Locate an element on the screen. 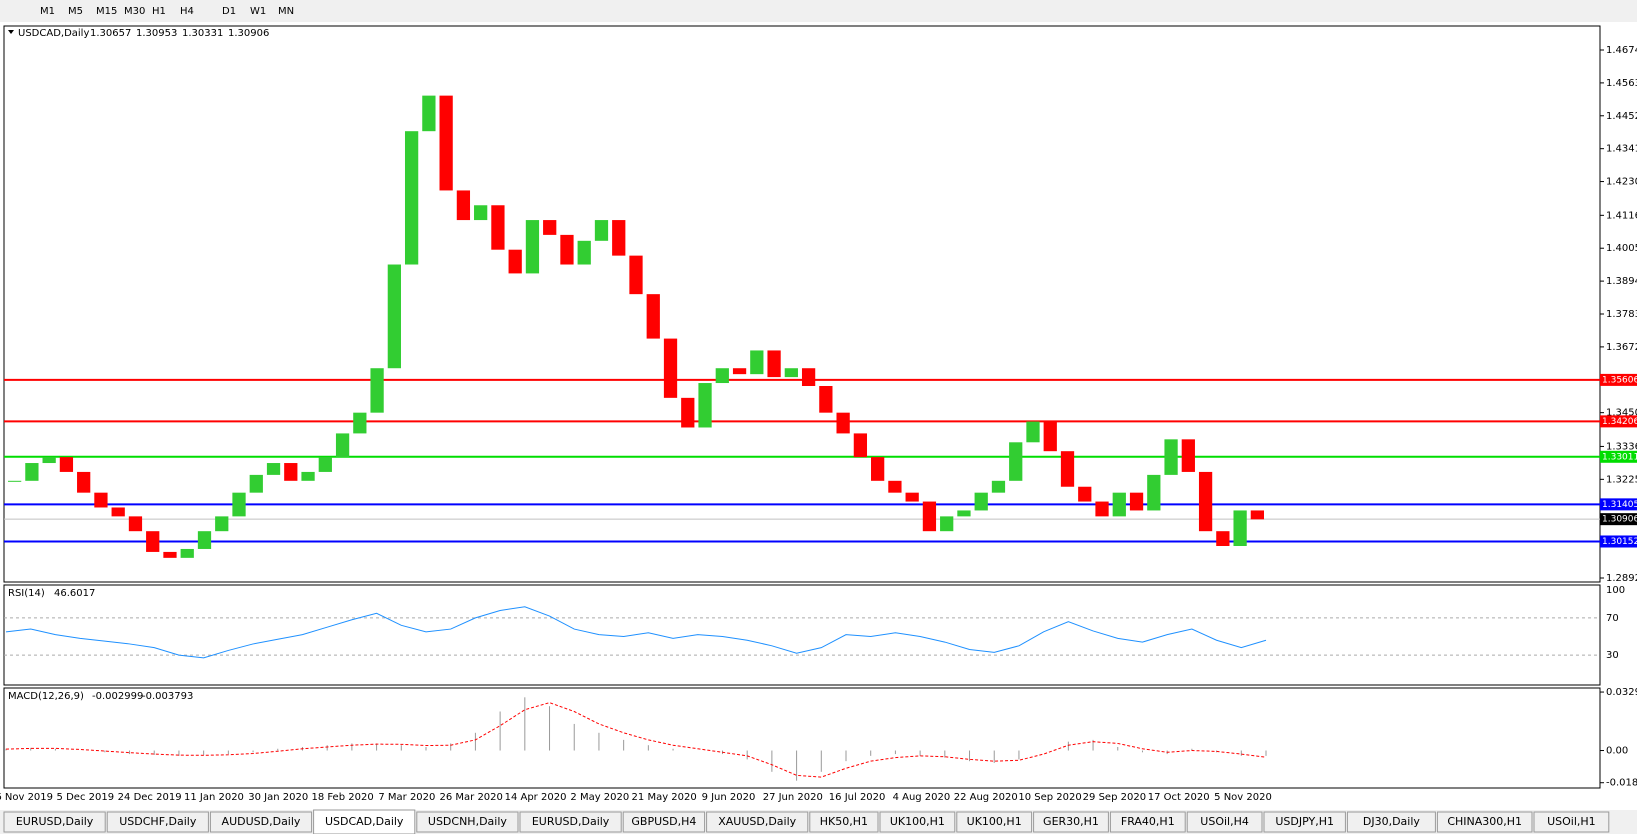 The width and height of the screenshot is (1637, 838). tab-label: FRA40,H1 is located at coordinates (1148, 821).